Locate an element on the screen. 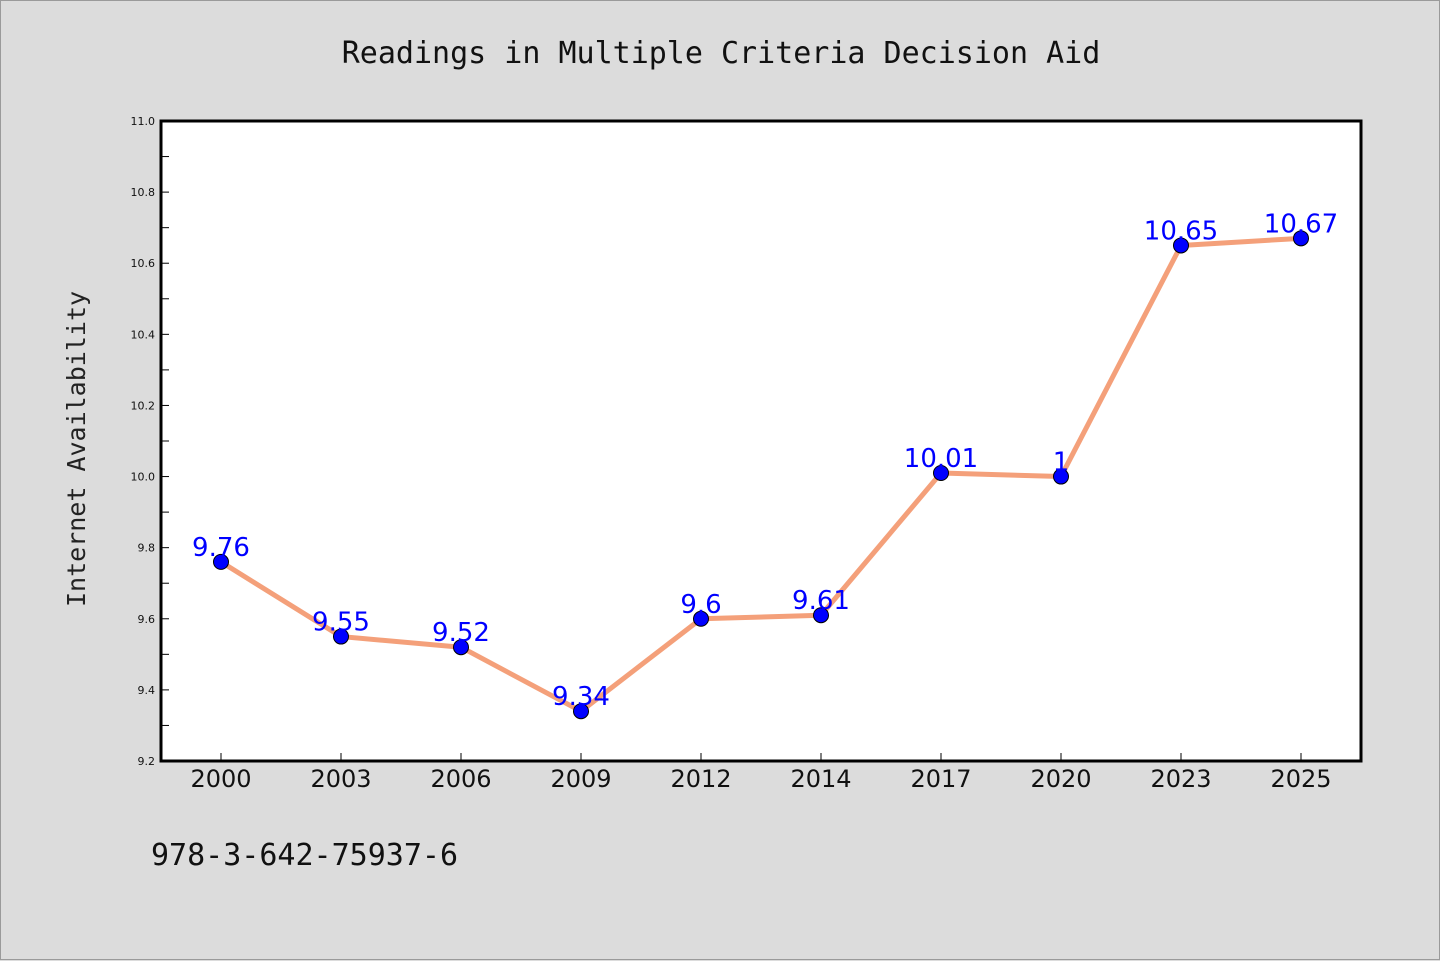 Image resolution: width=1440 pixels, height=961 pixels. x-tick-label: 2023 is located at coordinates (1180, 779).